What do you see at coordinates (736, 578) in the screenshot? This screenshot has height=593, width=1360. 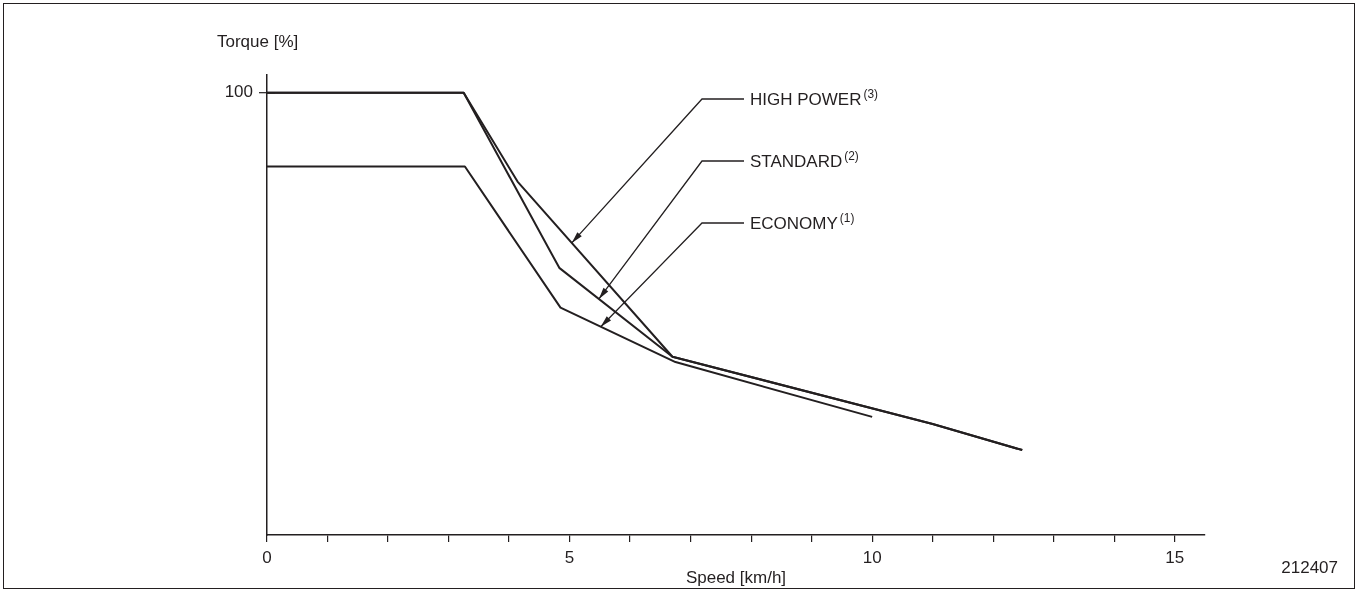 I see `x-axis-title: Speed [km/h]` at bounding box center [736, 578].